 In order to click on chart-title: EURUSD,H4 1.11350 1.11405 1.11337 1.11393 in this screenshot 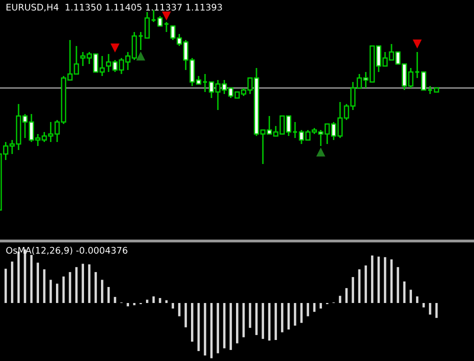, I will do `click(114, 8)`.